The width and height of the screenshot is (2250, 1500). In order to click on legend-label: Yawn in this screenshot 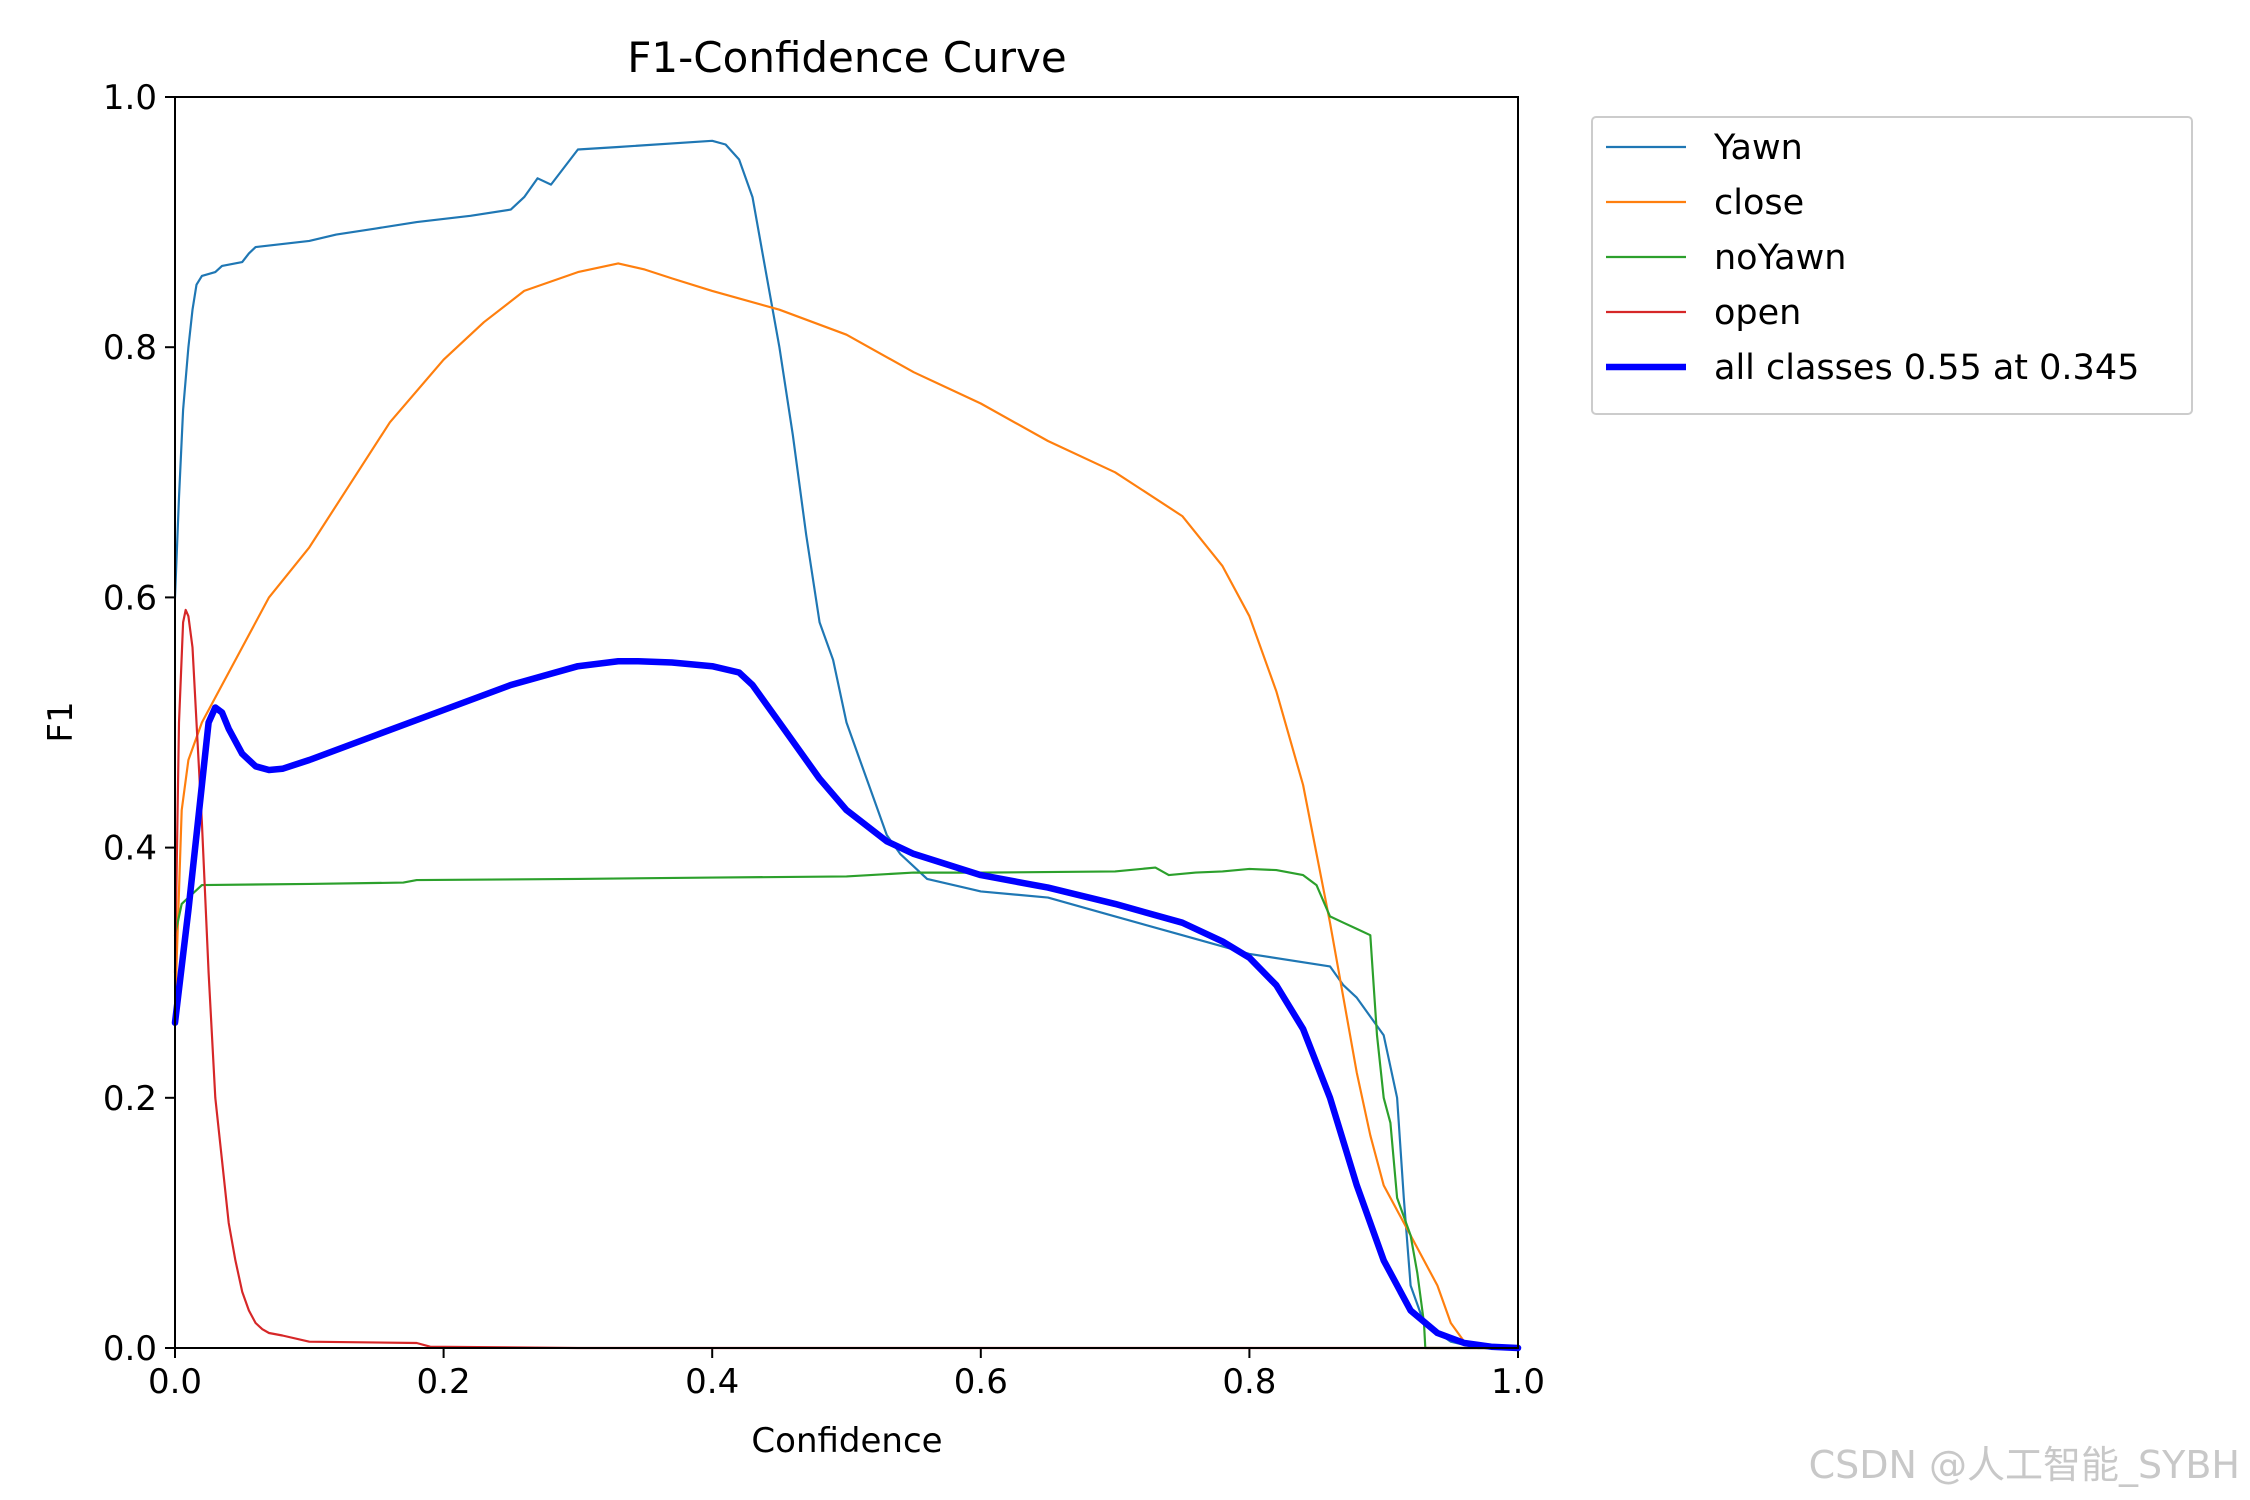, I will do `click(1758, 148)`.